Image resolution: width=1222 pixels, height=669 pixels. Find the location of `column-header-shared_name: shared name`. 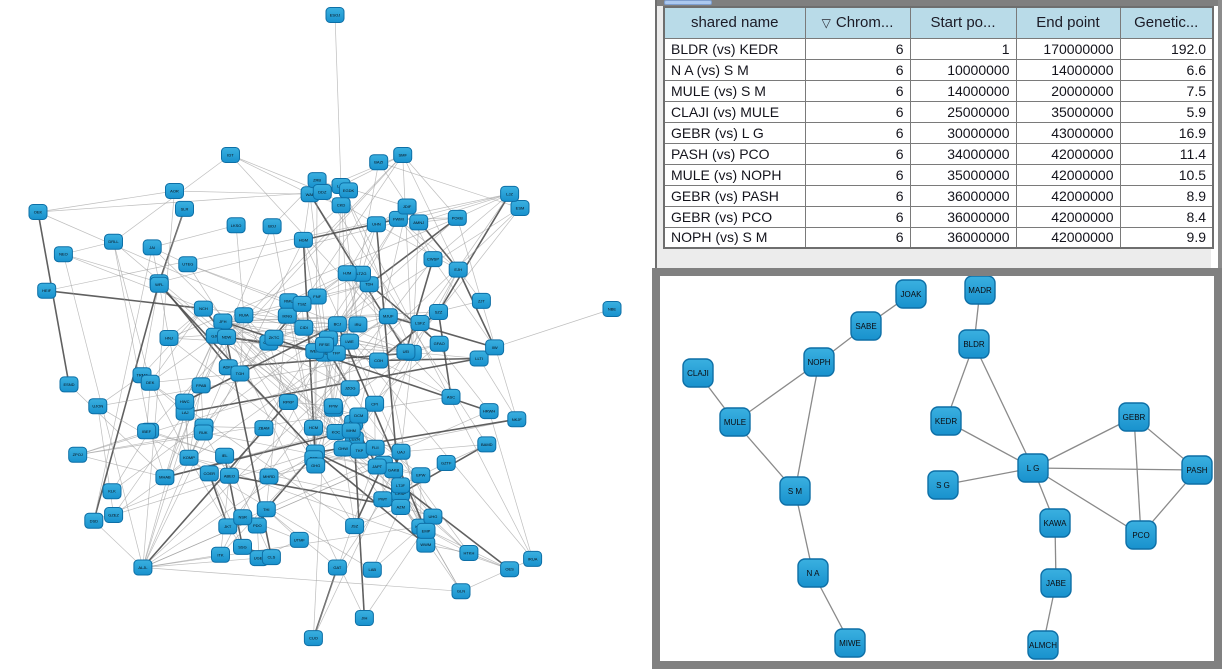

column-header-shared_name: shared name is located at coordinates (734, 22).